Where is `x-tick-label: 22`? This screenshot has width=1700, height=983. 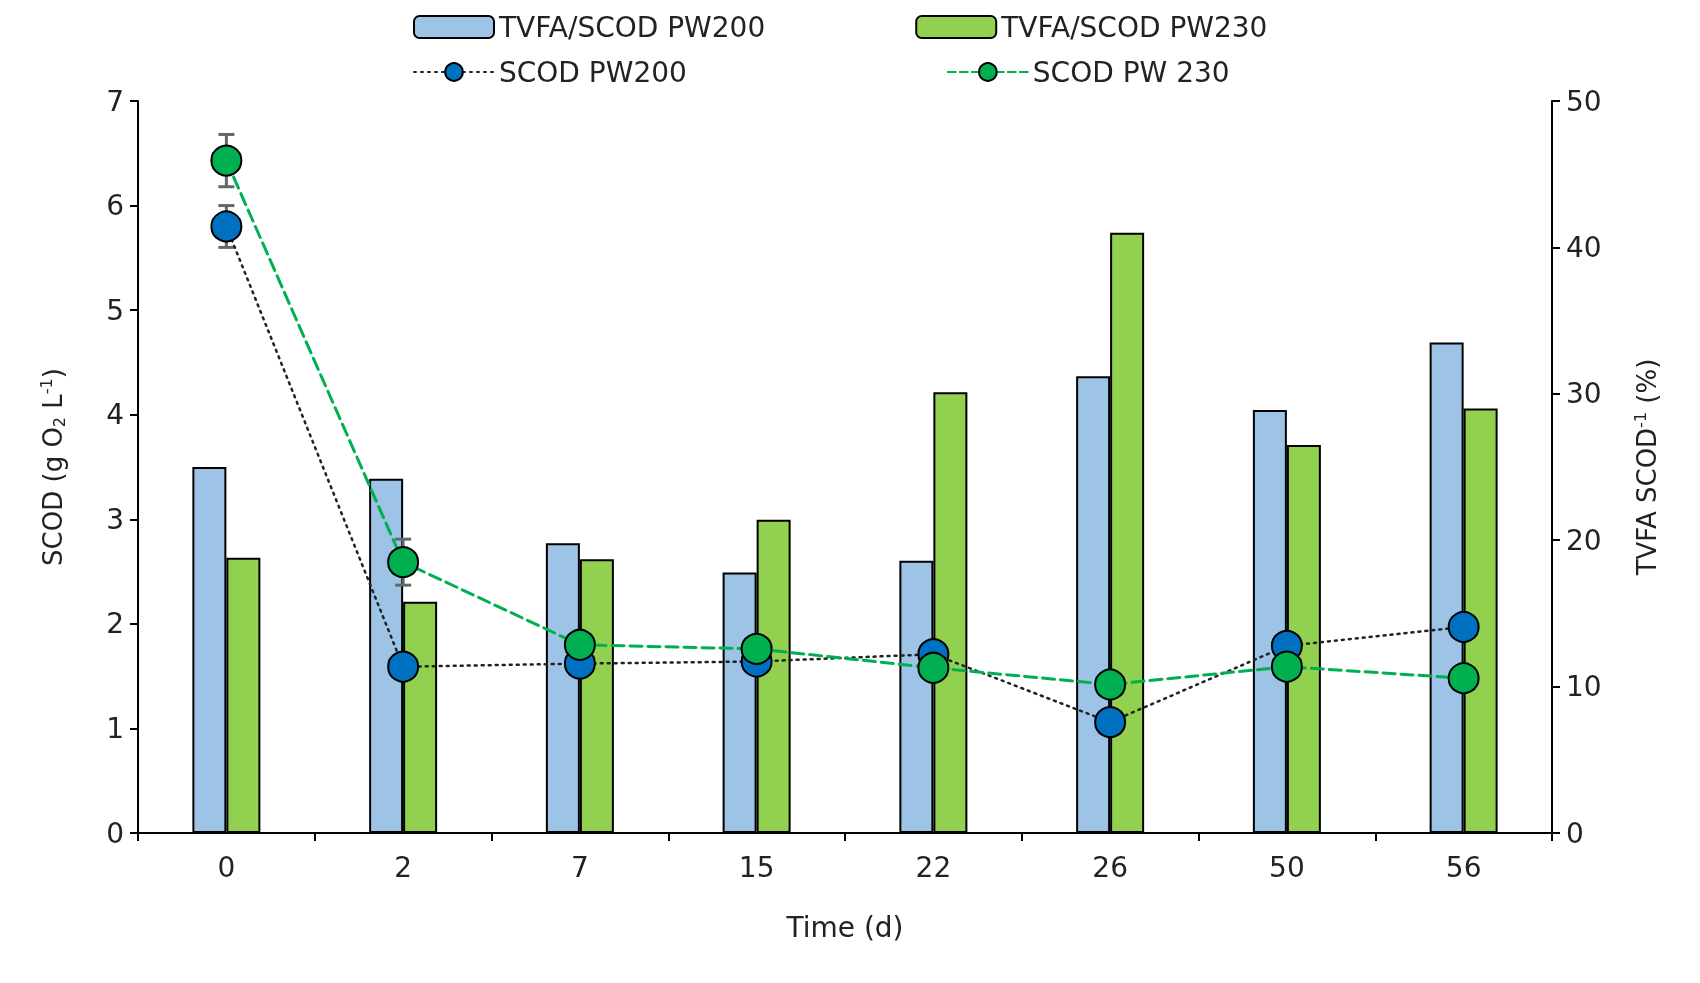
x-tick-label: 22 is located at coordinates (933, 867).